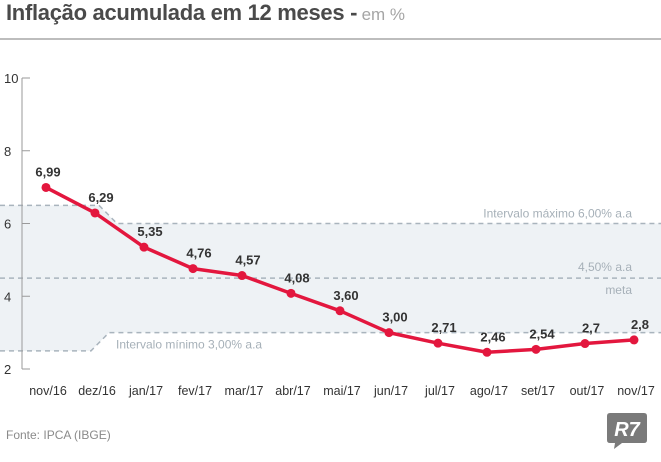 This screenshot has width=661, height=462. What do you see at coordinates (296, 277) in the screenshot?
I see `data-label: 4,08` at bounding box center [296, 277].